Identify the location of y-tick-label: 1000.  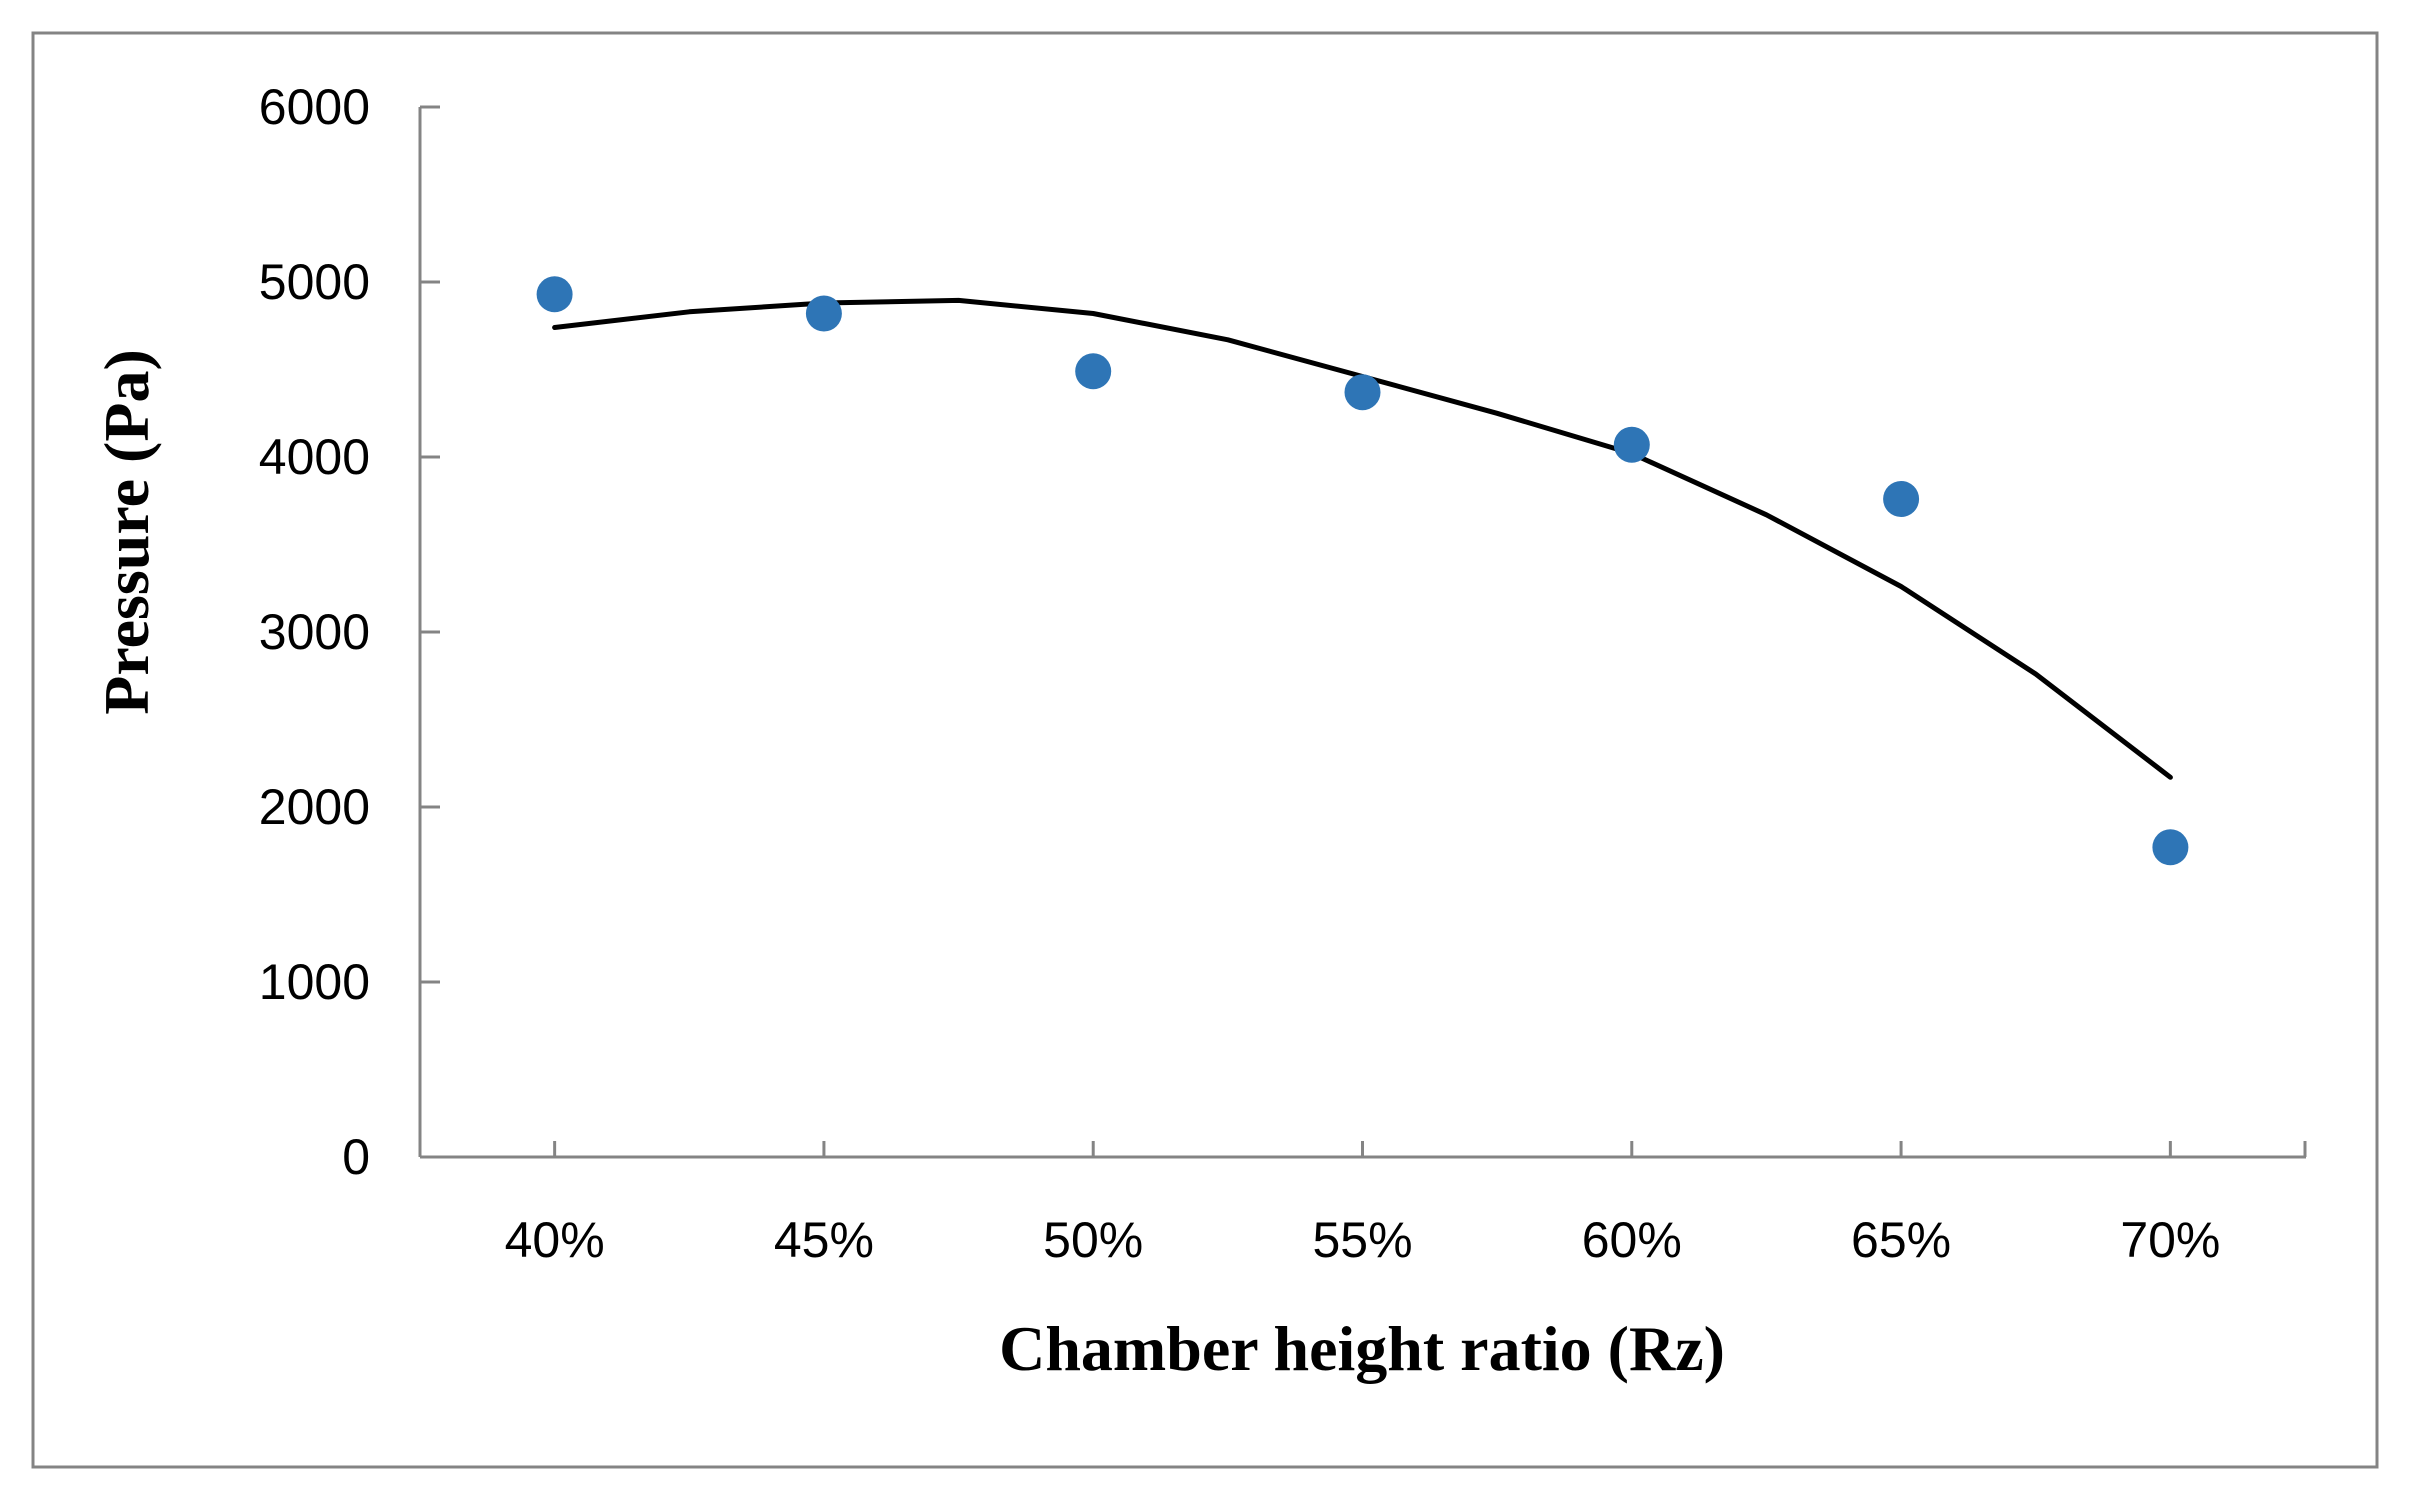
(314, 982).